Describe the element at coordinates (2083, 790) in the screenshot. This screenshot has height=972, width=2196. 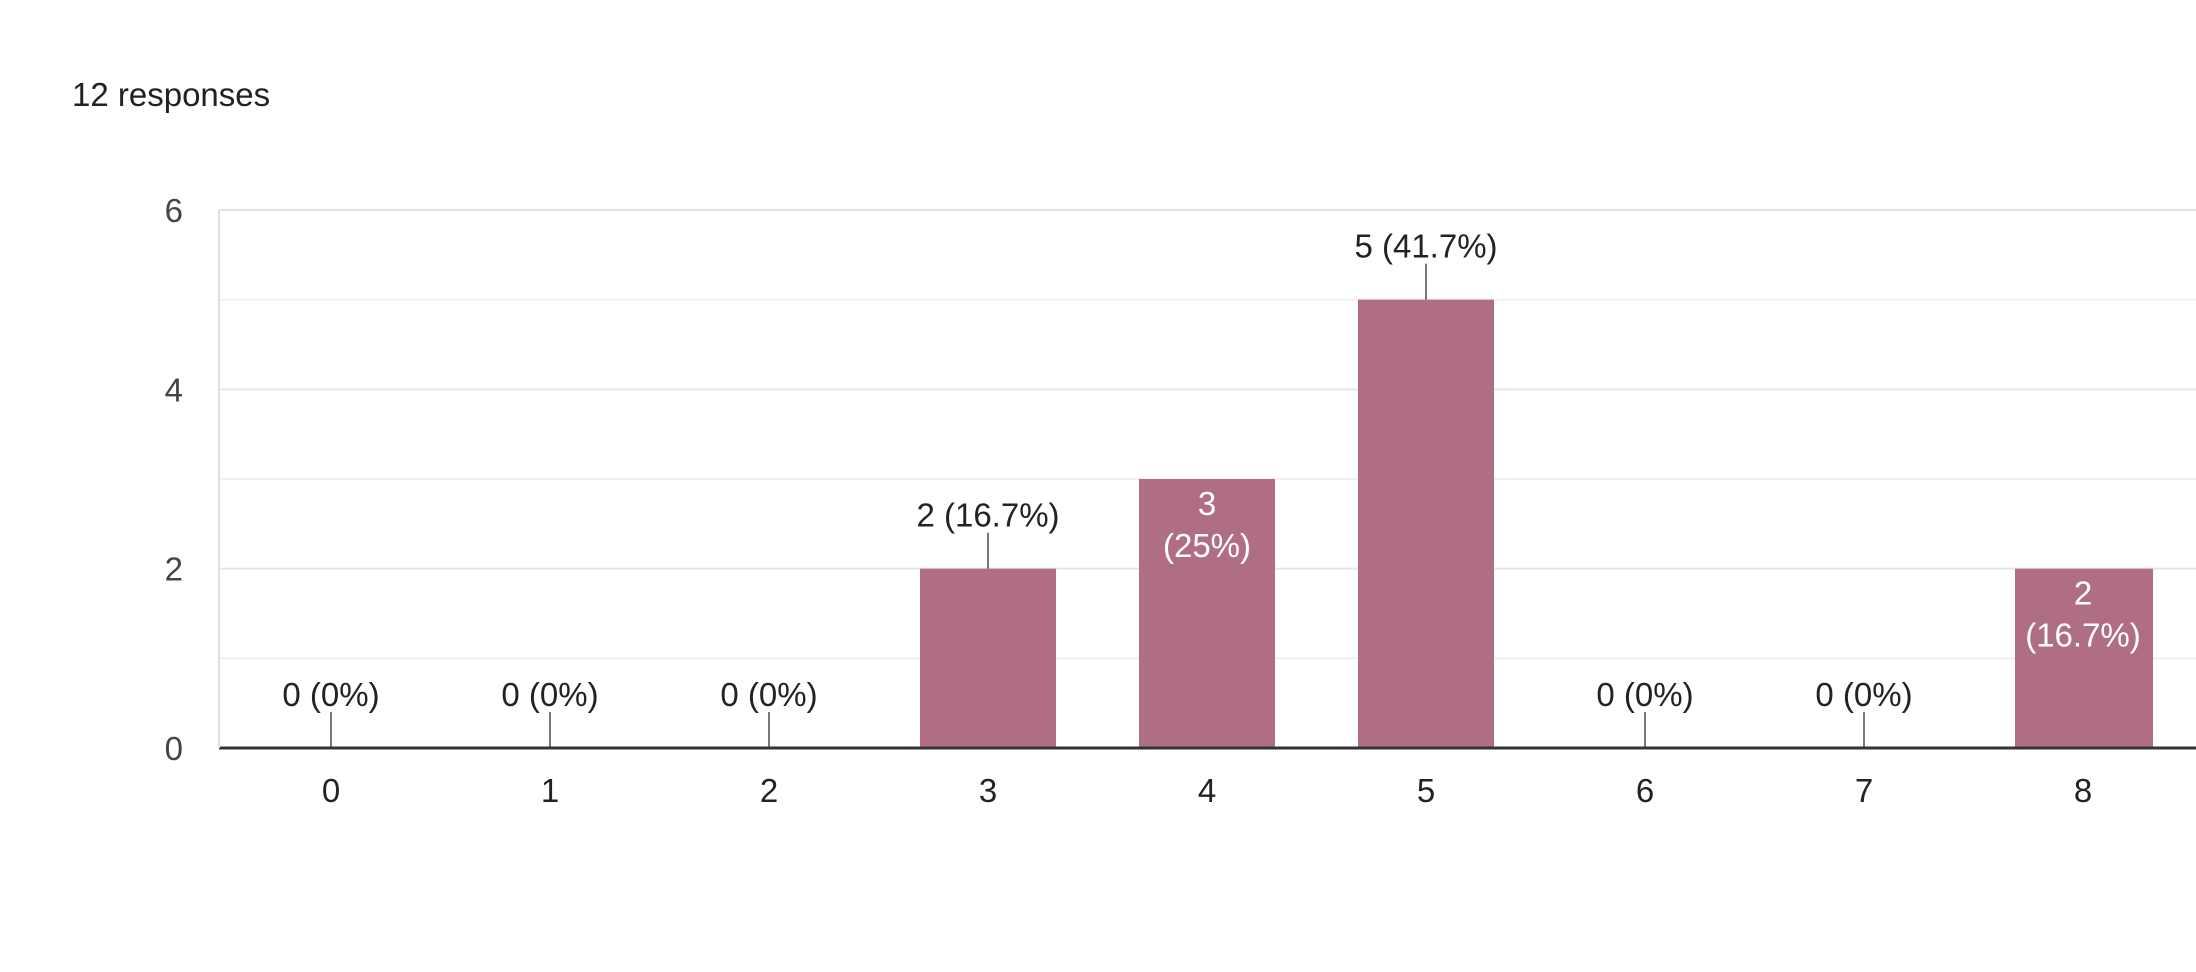
I see `x-tick-label: 8` at that location.